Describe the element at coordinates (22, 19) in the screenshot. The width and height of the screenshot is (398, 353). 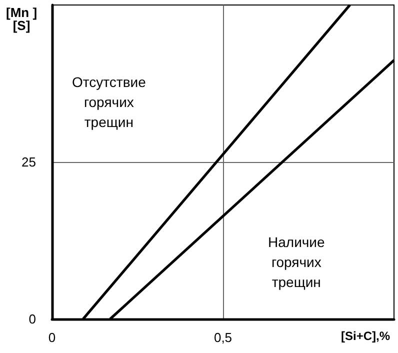
I see `y-axis-title: [Mn ] [S]` at that location.